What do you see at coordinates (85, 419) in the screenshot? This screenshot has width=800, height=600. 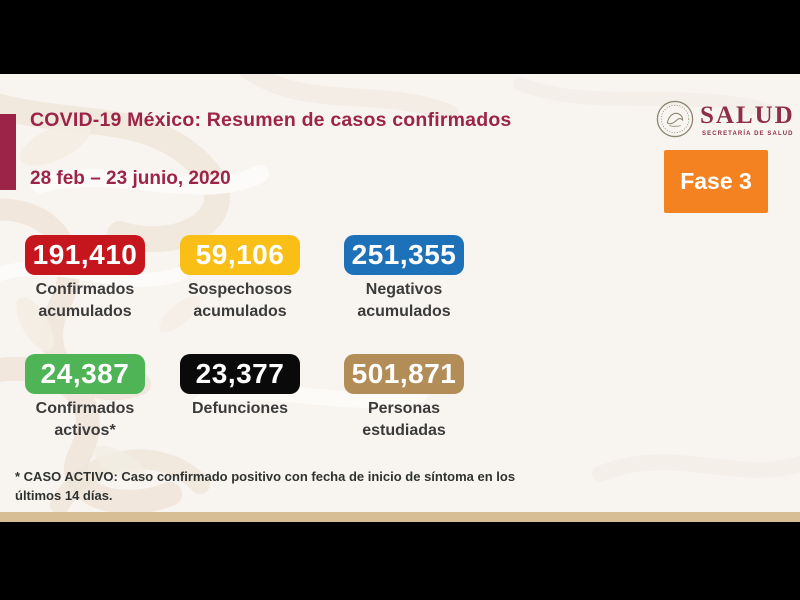 I see `stat-label: Confirmados activos*` at bounding box center [85, 419].